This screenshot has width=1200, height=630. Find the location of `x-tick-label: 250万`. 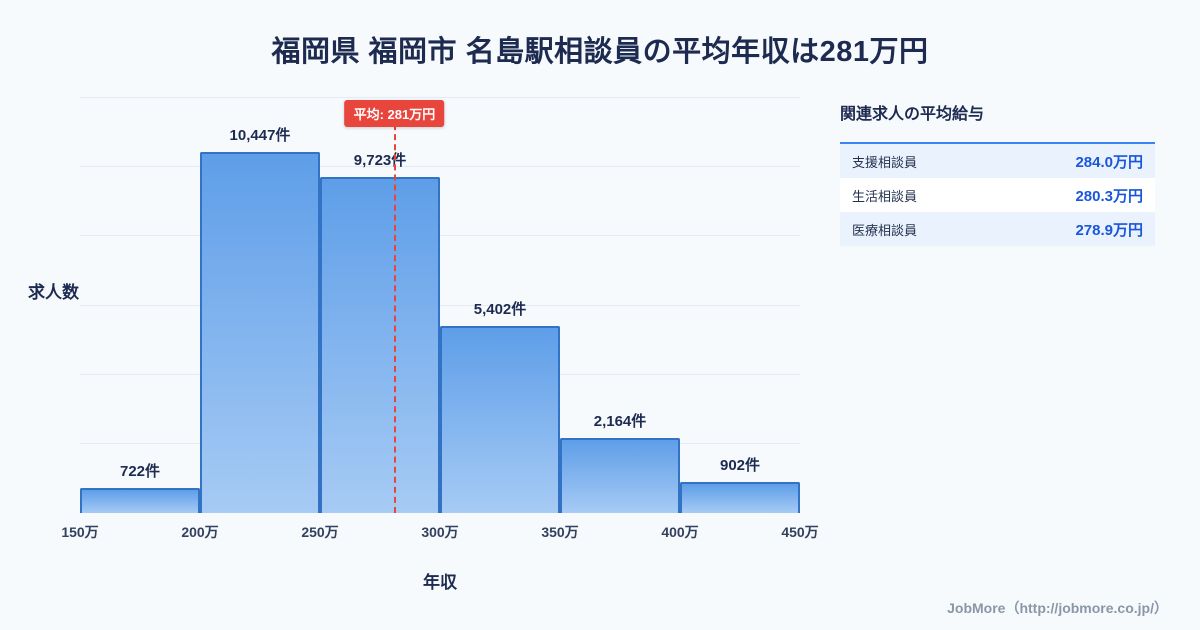

x-tick-label: 250万 is located at coordinates (320, 532).